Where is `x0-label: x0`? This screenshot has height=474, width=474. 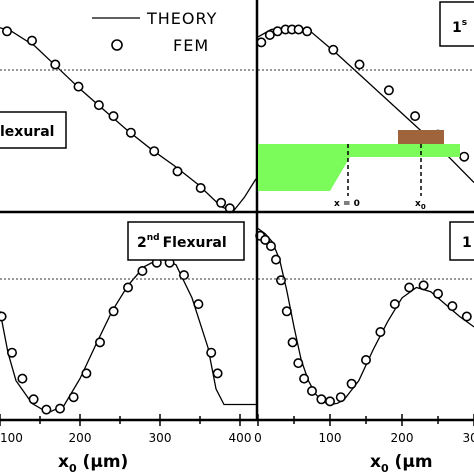 x0-label: x0 is located at coordinates (420, 205).